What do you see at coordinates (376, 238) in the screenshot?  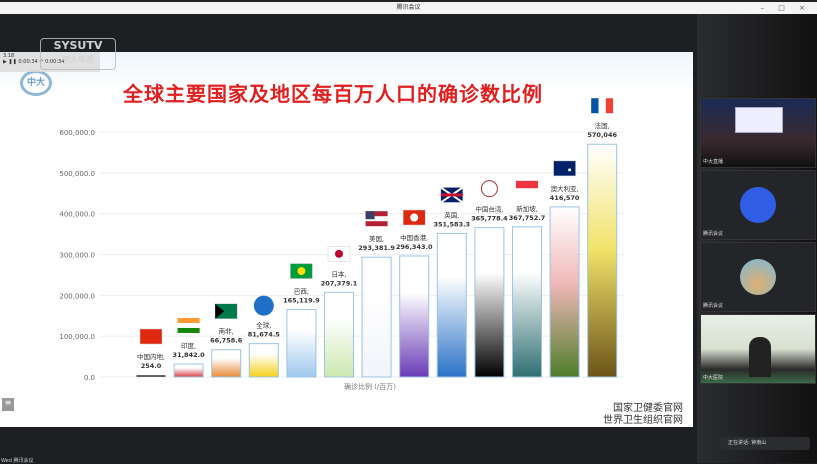 I see `category-label: 美国,` at bounding box center [376, 238].